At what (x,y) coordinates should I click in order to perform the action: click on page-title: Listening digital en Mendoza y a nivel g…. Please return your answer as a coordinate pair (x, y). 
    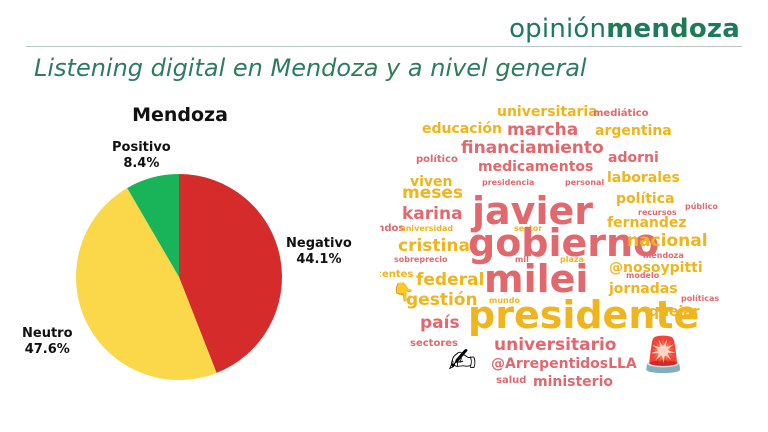
    Looking at the image, I should click on (310, 68).